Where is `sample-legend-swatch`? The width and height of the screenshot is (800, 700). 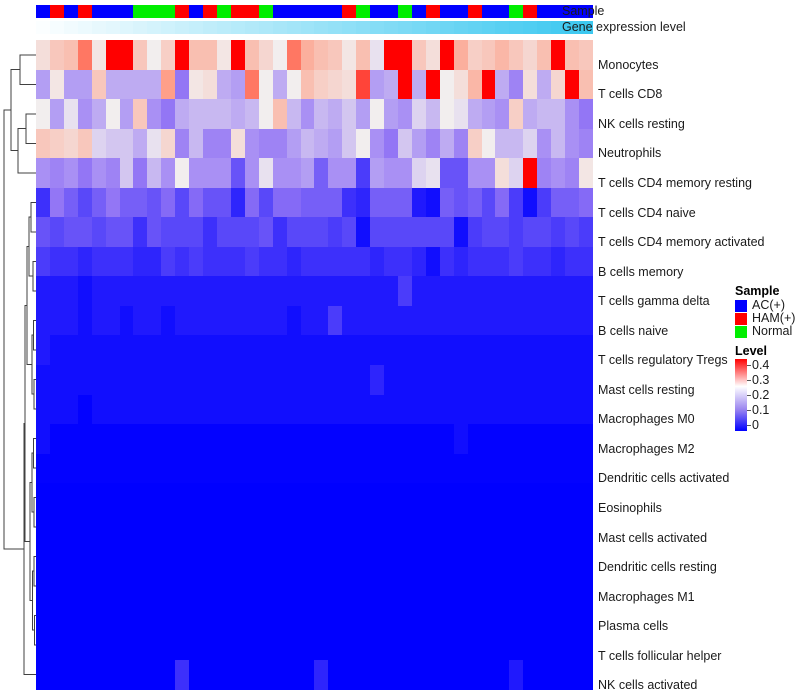
sample-legend-swatch is located at coordinates (741, 331).